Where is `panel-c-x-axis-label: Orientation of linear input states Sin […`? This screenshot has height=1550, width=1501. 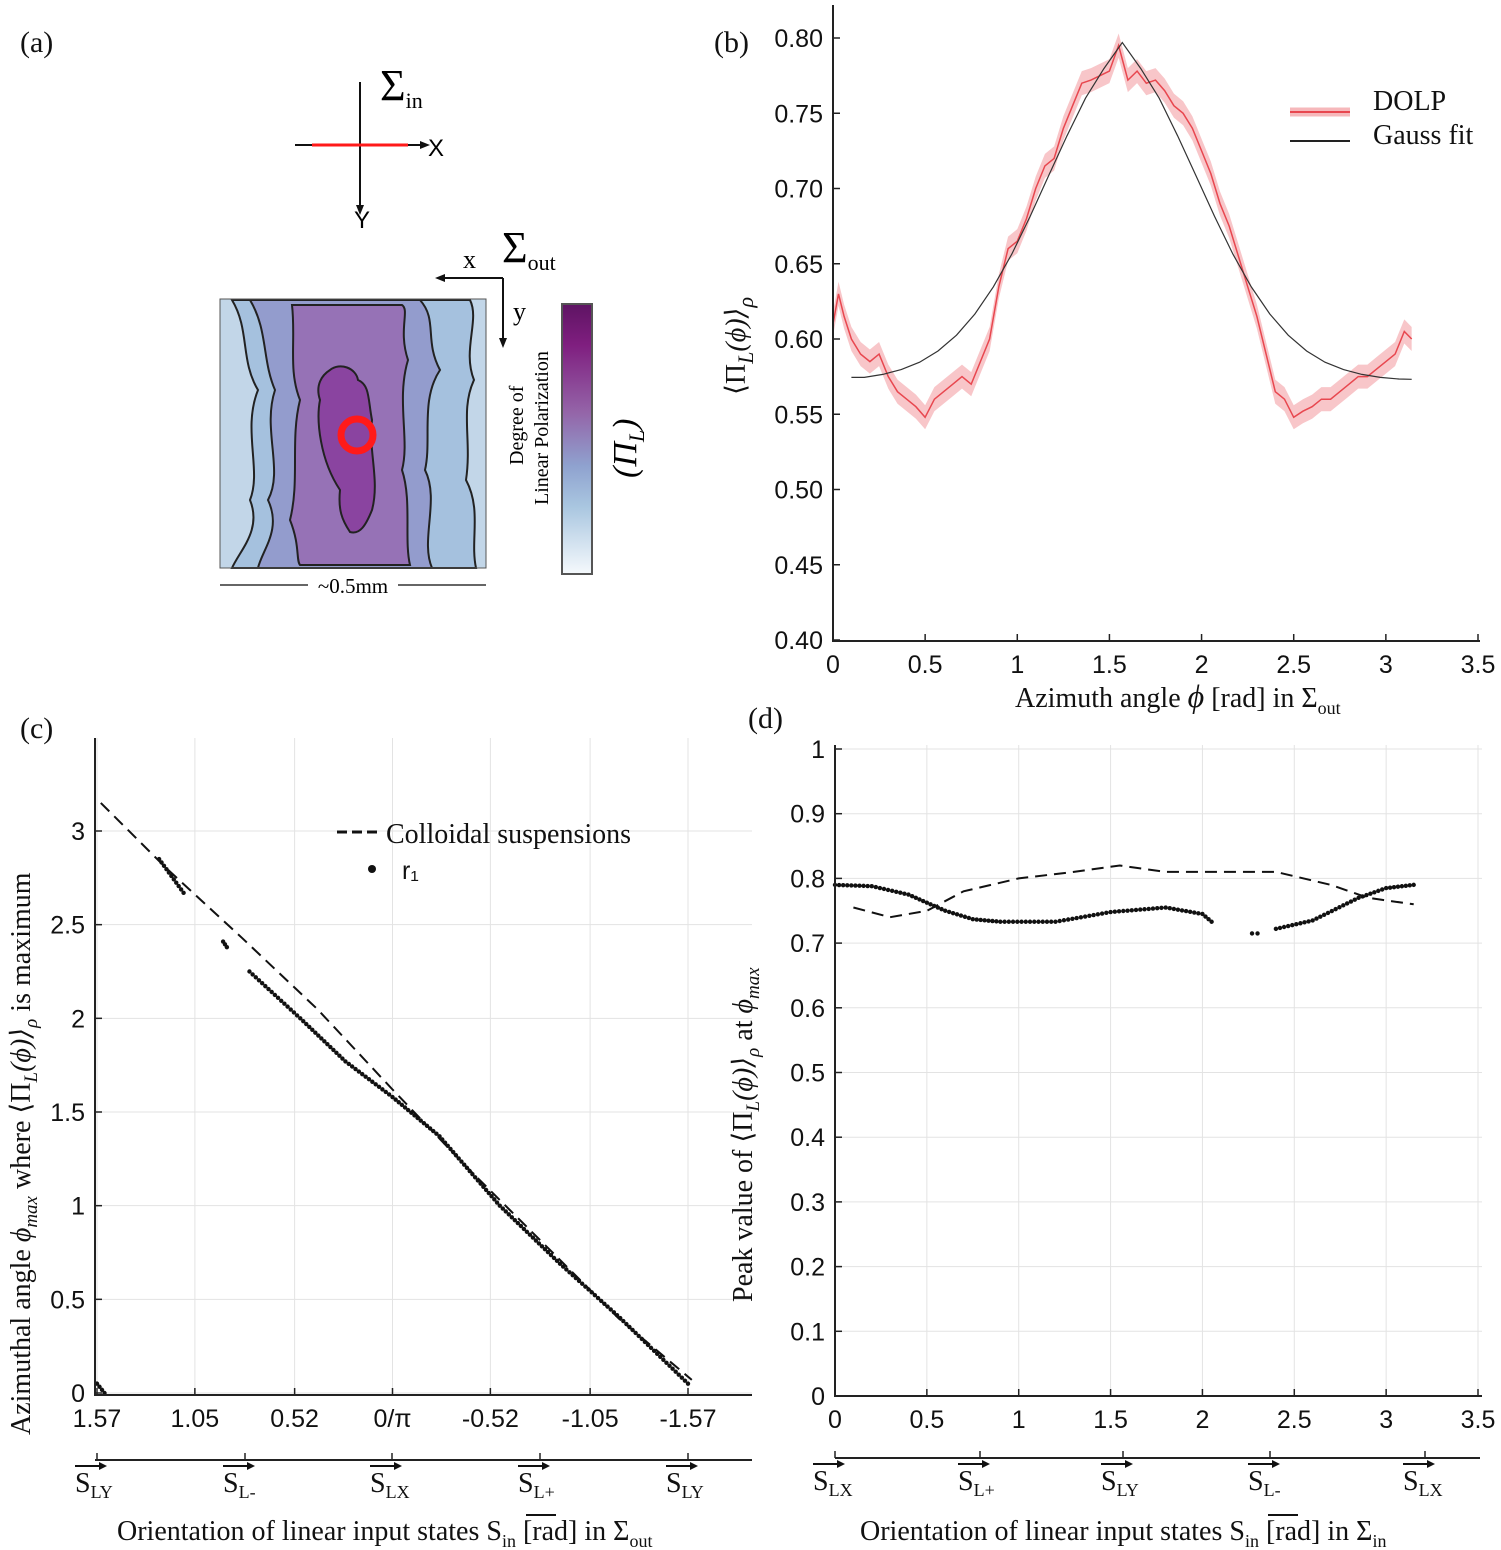
panel-c-x-axis-label: Orientation of linear input states Sin [… is located at coordinates (384, 1533).